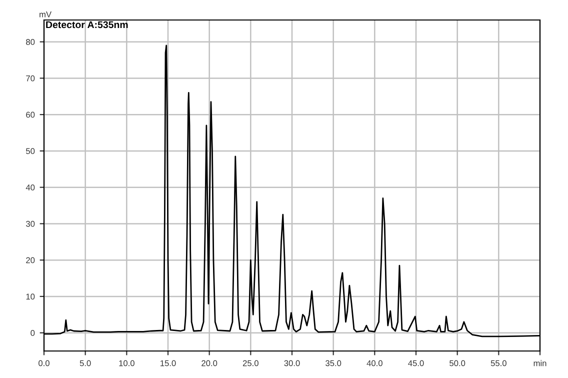 This screenshot has width=568, height=378. What do you see at coordinates (32, 333) in the screenshot?
I see `y-tick-label: 0` at bounding box center [32, 333].